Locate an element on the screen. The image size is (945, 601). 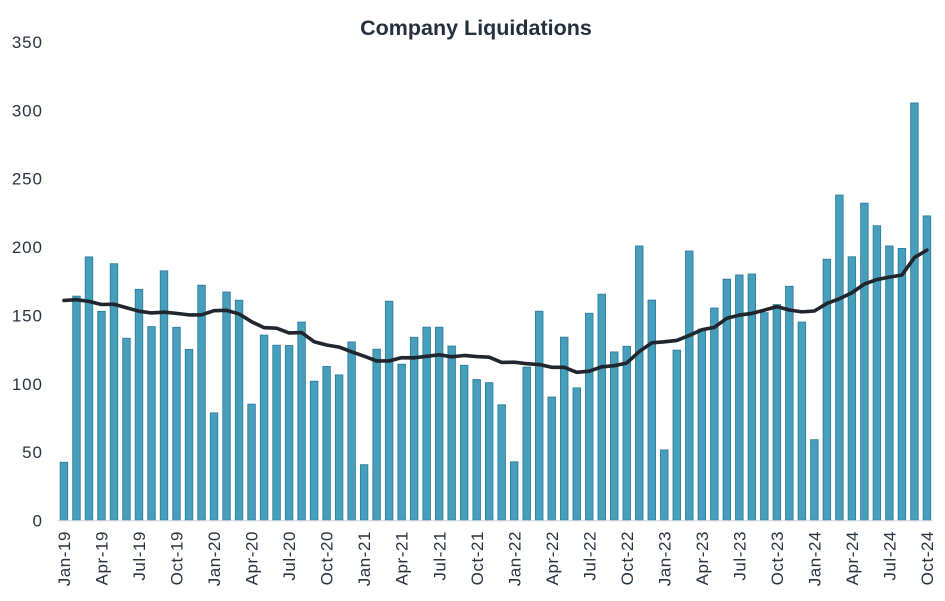
svg-text: 100 is located at coordinates (27, 384).